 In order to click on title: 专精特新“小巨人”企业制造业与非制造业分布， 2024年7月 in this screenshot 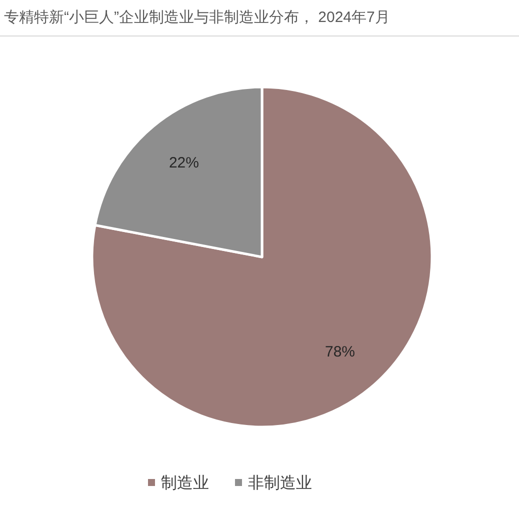, I will do `click(197, 17)`.